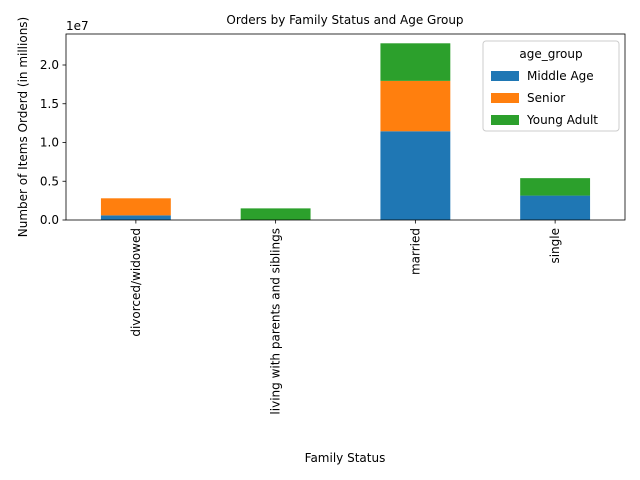  I want to click on x-axis-label: Family Status, so click(345, 458).